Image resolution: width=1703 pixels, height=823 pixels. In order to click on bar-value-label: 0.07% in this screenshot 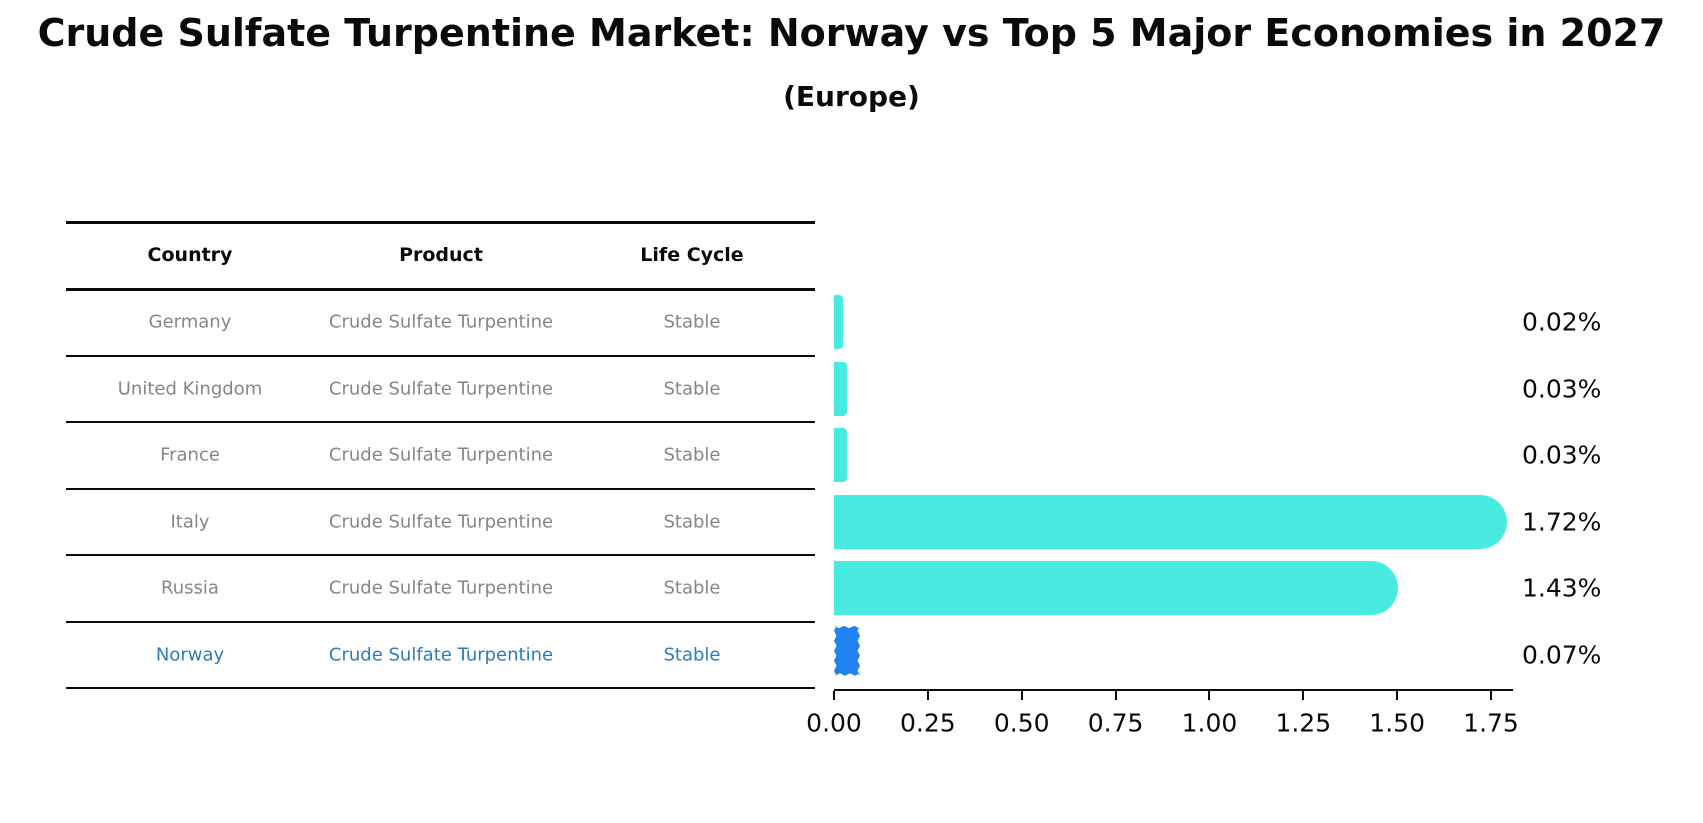, I will do `click(1562, 655)`.